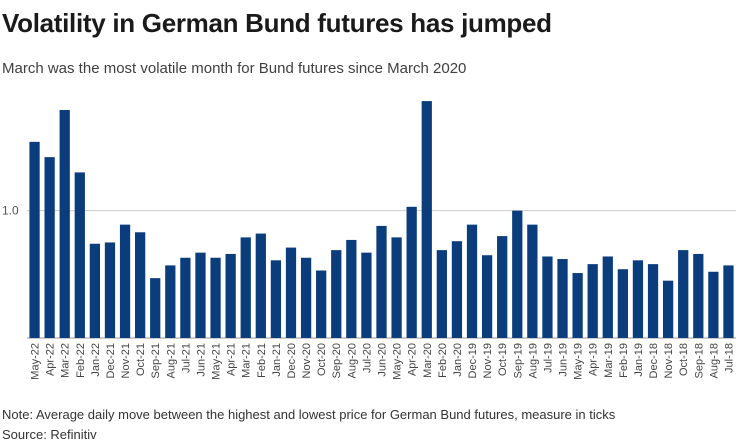  Describe the element at coordinates (548, 358) in the screenshot. I see `x-tick-label: Jul-19` at that location.